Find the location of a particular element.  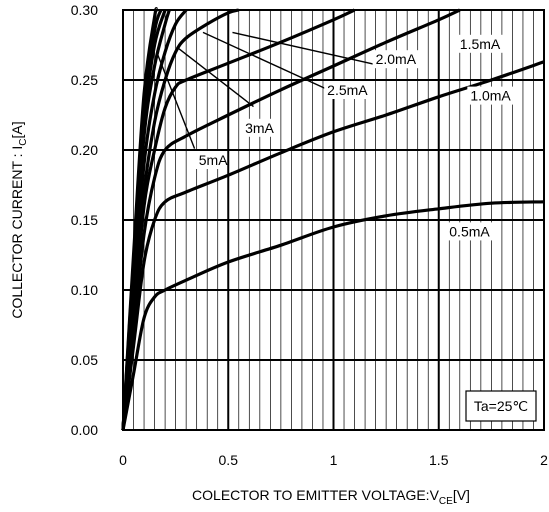

series-line is located at coordinates (140, 219).